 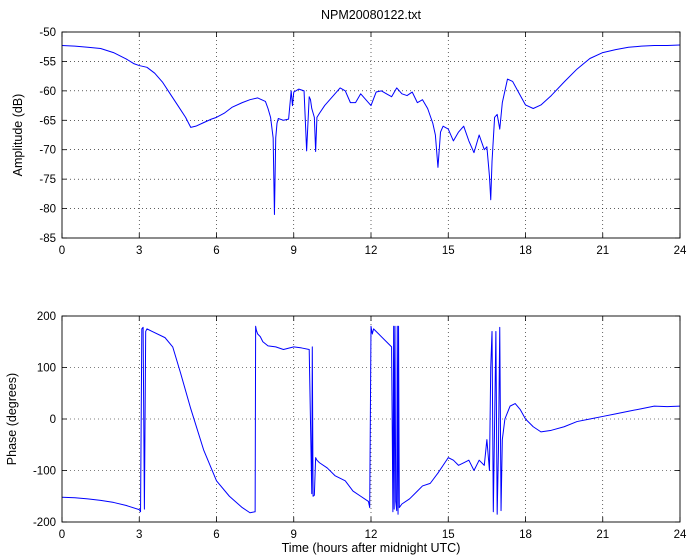 What do you see at coordinates (371, 251) in the screenshot?
I see `amplitude-x-tick-label: 12` at bounding box center [371, 251].